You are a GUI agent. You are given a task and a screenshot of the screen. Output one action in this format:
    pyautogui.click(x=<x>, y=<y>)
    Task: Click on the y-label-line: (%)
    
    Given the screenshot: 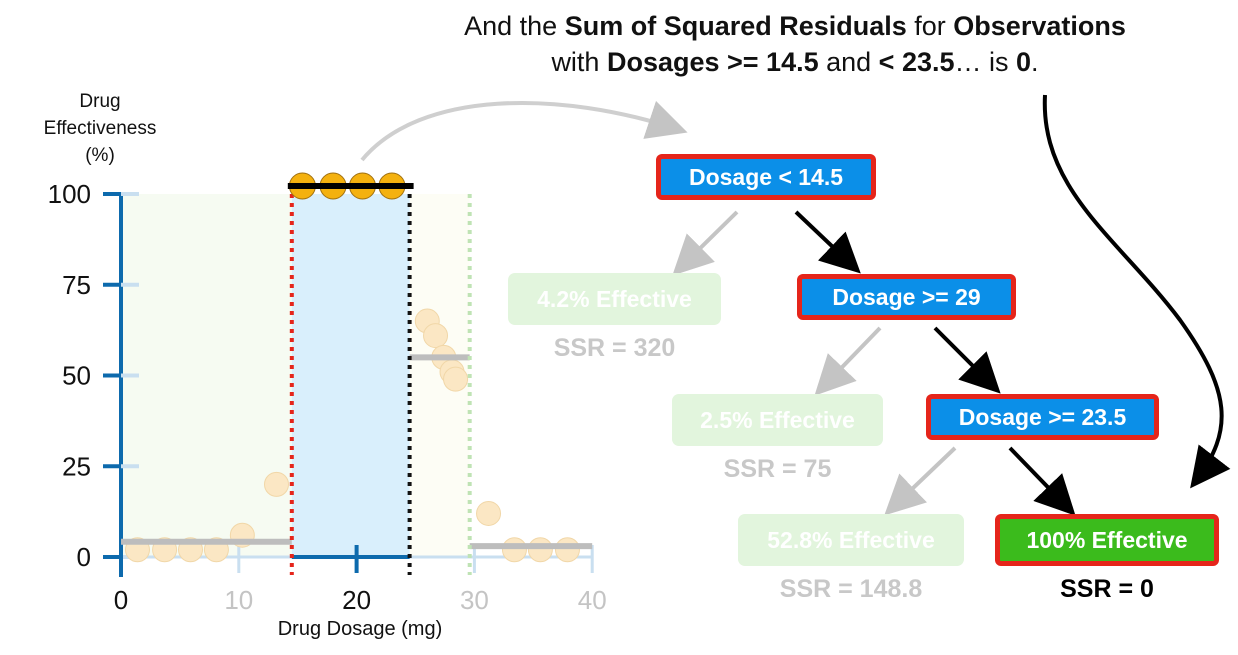 What is the action you would take?
    pyautogui.click(x=100, y=155)
    